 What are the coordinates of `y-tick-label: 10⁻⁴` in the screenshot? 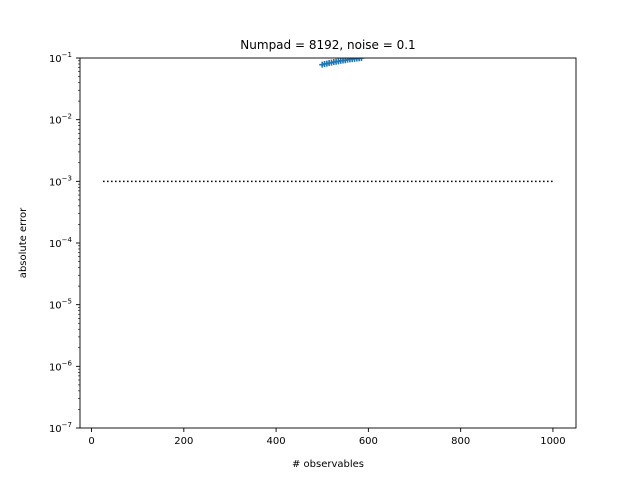 It's located at (61, 243).